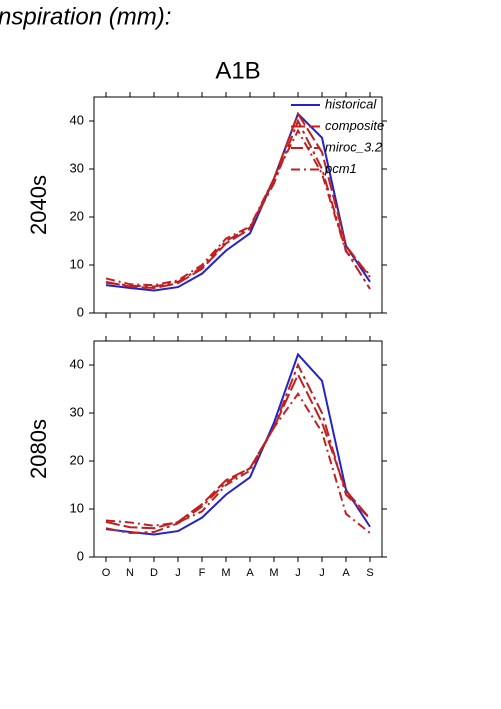  What do you see at coordinates (38, 449) in the screenshot?
I see `y-axis-label: 2080s` at bounding box center [38, 449].